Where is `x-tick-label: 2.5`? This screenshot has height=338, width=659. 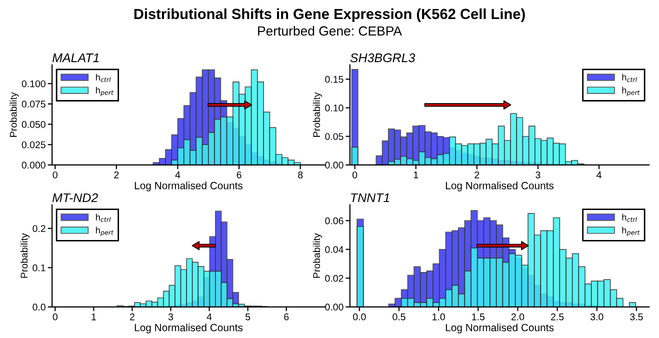
x-tick-label: 2.5 is located at coordinates (557, 316).